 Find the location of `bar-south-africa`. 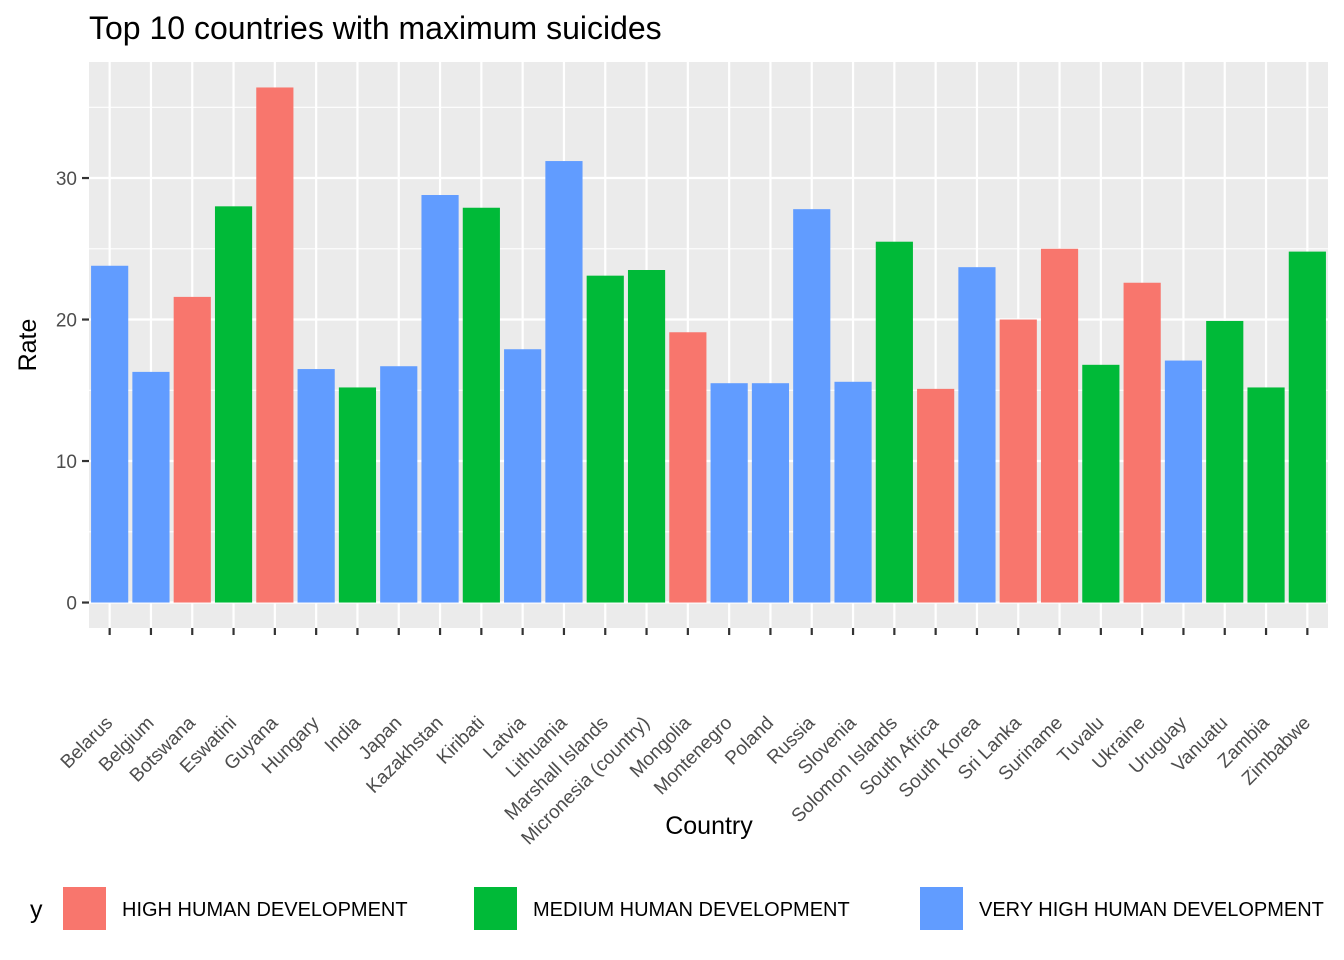

bar-south-africa is located at coordinates (936, 495).